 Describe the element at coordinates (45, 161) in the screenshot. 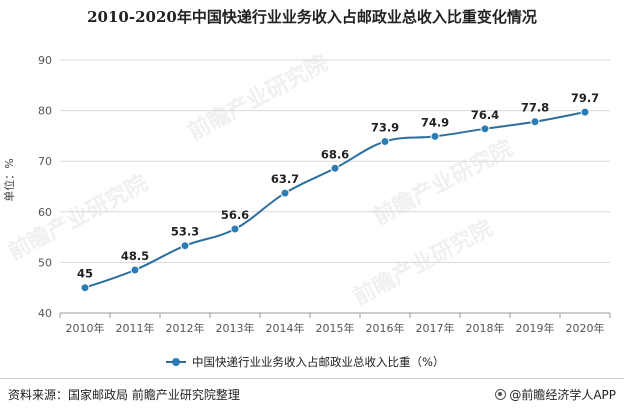

I see `y-tick-label: 70` at that location.